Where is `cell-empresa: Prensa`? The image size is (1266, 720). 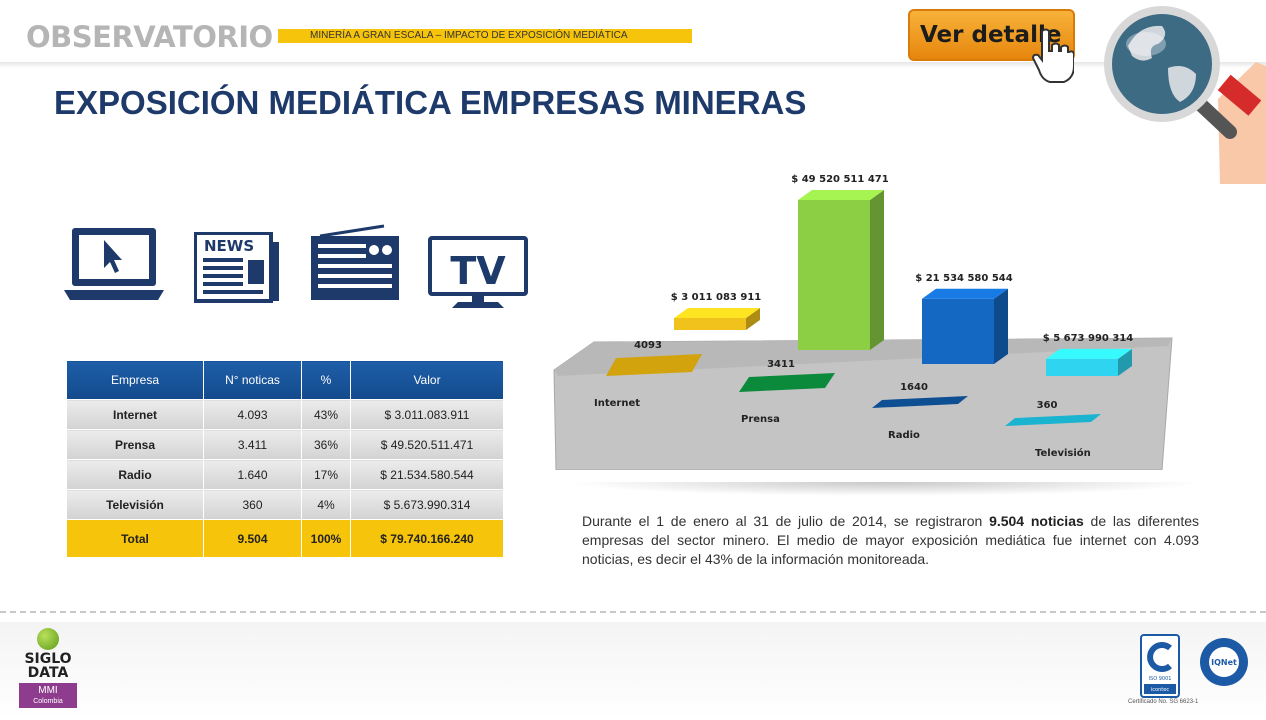
cell-empresa: Prensa is located at coordinates (135, 444).